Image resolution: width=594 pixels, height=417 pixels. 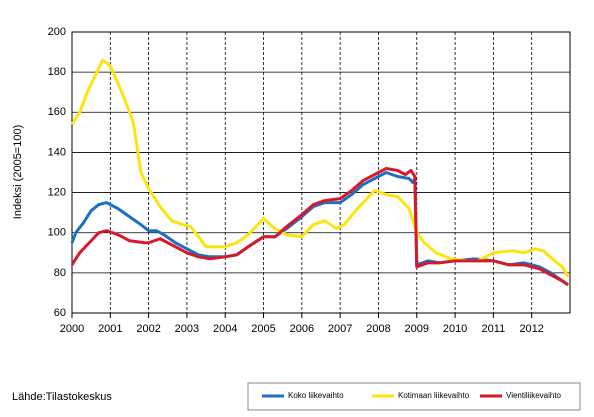 I want to click on x-tick-label: 2009, so click(x=417, y=329).